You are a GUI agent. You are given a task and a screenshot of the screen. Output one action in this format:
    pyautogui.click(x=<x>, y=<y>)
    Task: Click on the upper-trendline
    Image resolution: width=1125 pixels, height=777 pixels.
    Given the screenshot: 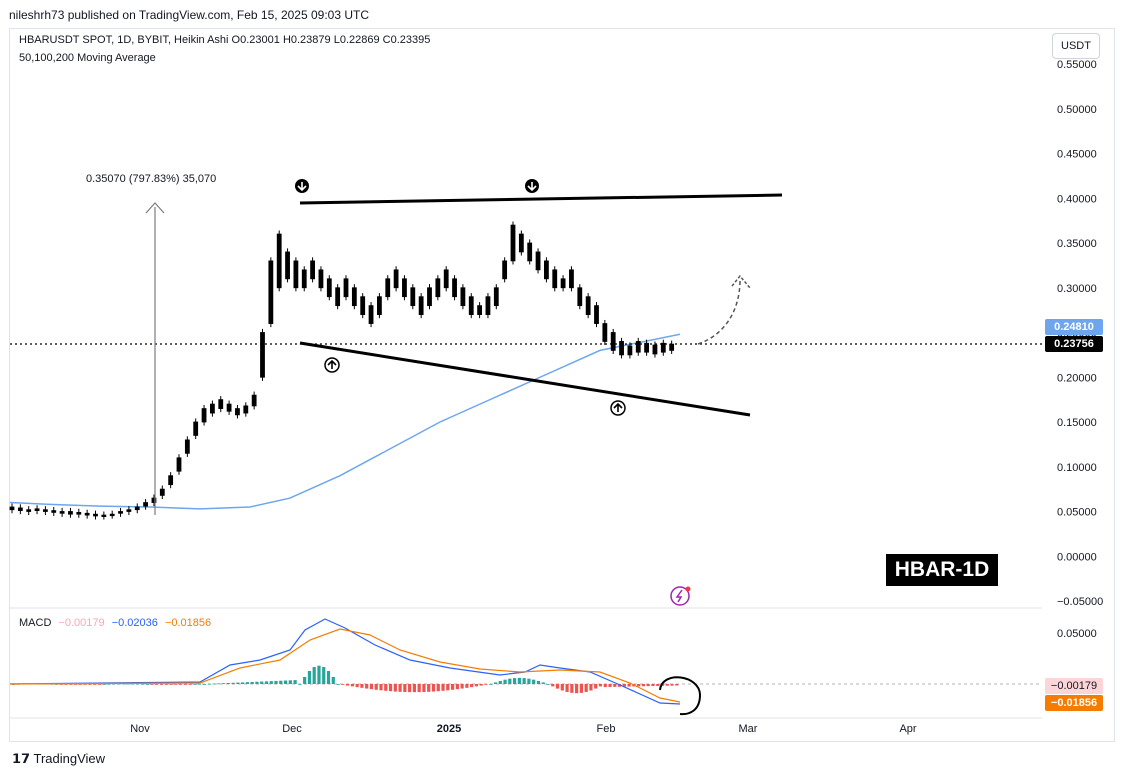 What is the action you would take?
    pyautogui.click(x=541, y=199)
    